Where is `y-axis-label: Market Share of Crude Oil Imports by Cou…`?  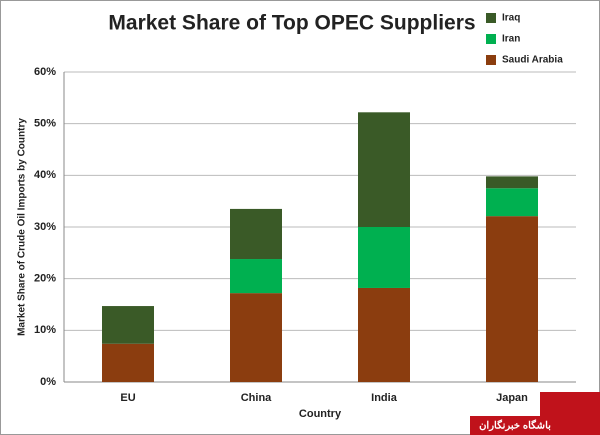 y-axis-label: Market Share of Crude Oil Imports by Cou… is located at coordinates (22, 227).